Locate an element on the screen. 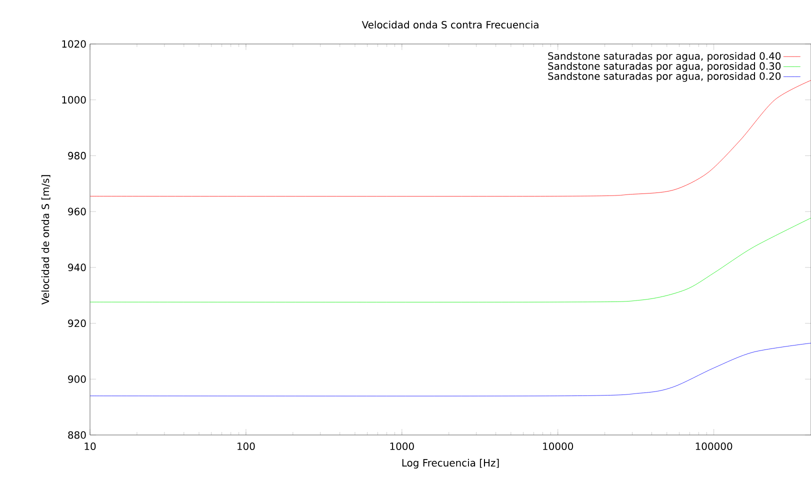 The height and width of the screenshot is (495, 811). x-tick-label: 10 is located at coordinates (90, 446).